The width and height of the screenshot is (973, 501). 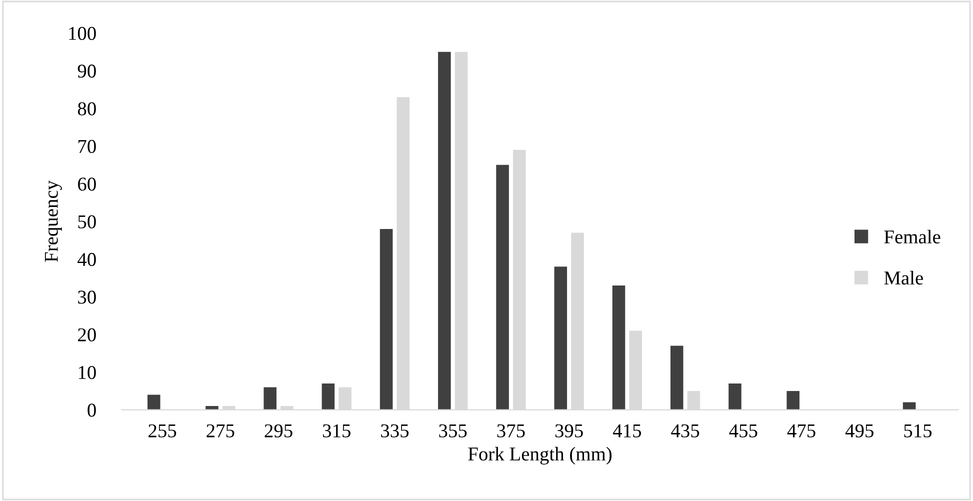 I want to click on y-tick-label: 10, so click(x=87, y=373).